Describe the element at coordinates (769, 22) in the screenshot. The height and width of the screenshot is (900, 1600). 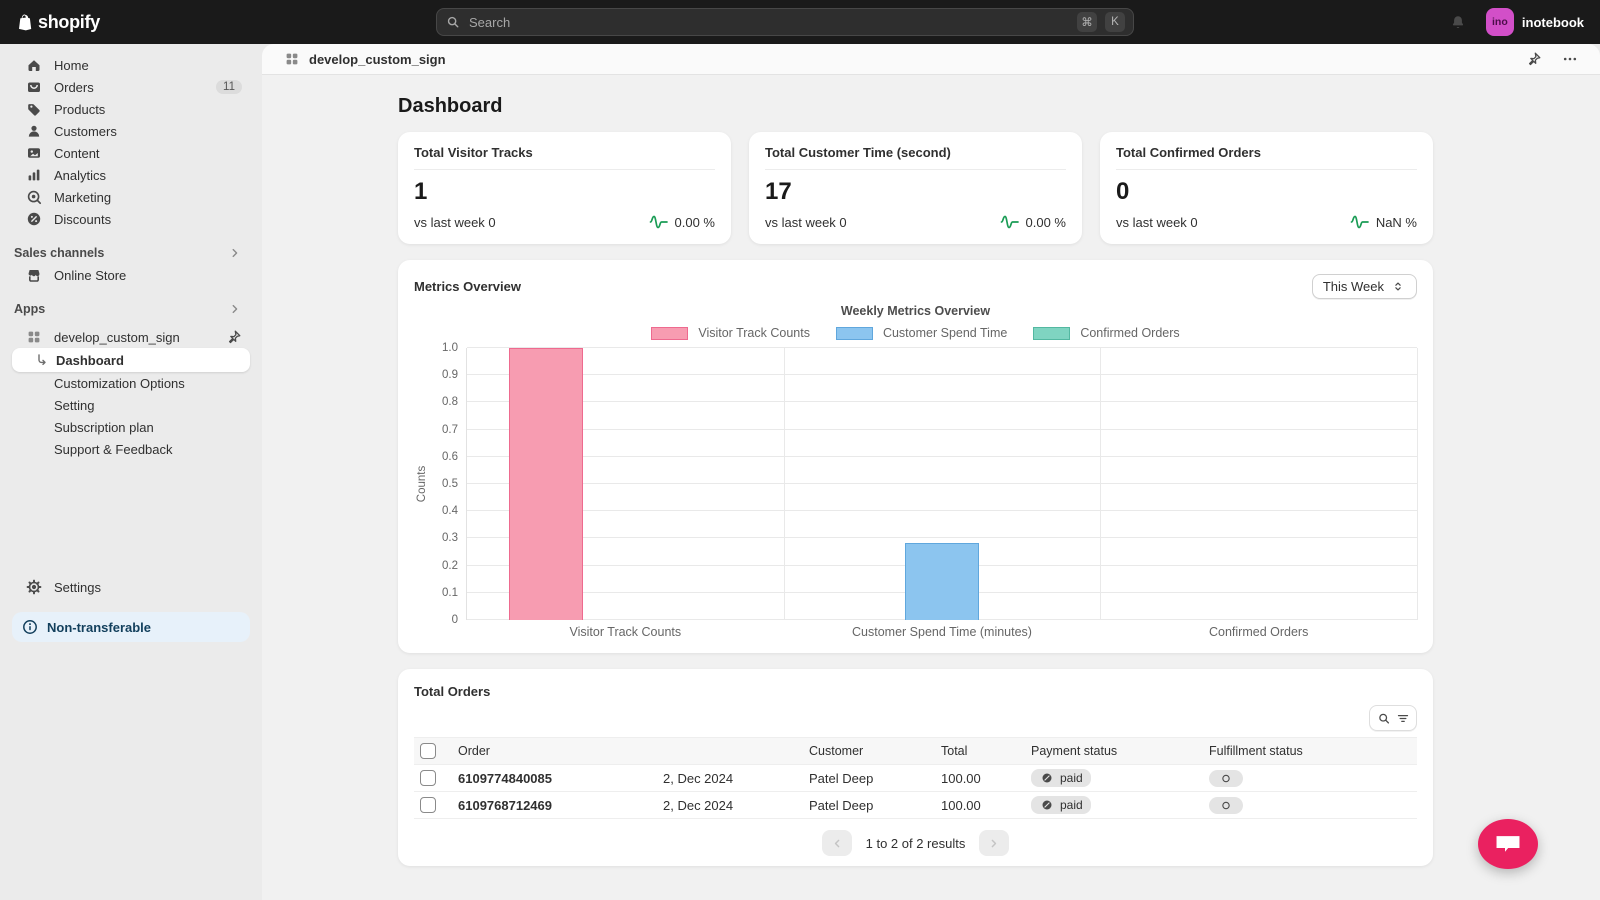
I see `search-input` at that location.